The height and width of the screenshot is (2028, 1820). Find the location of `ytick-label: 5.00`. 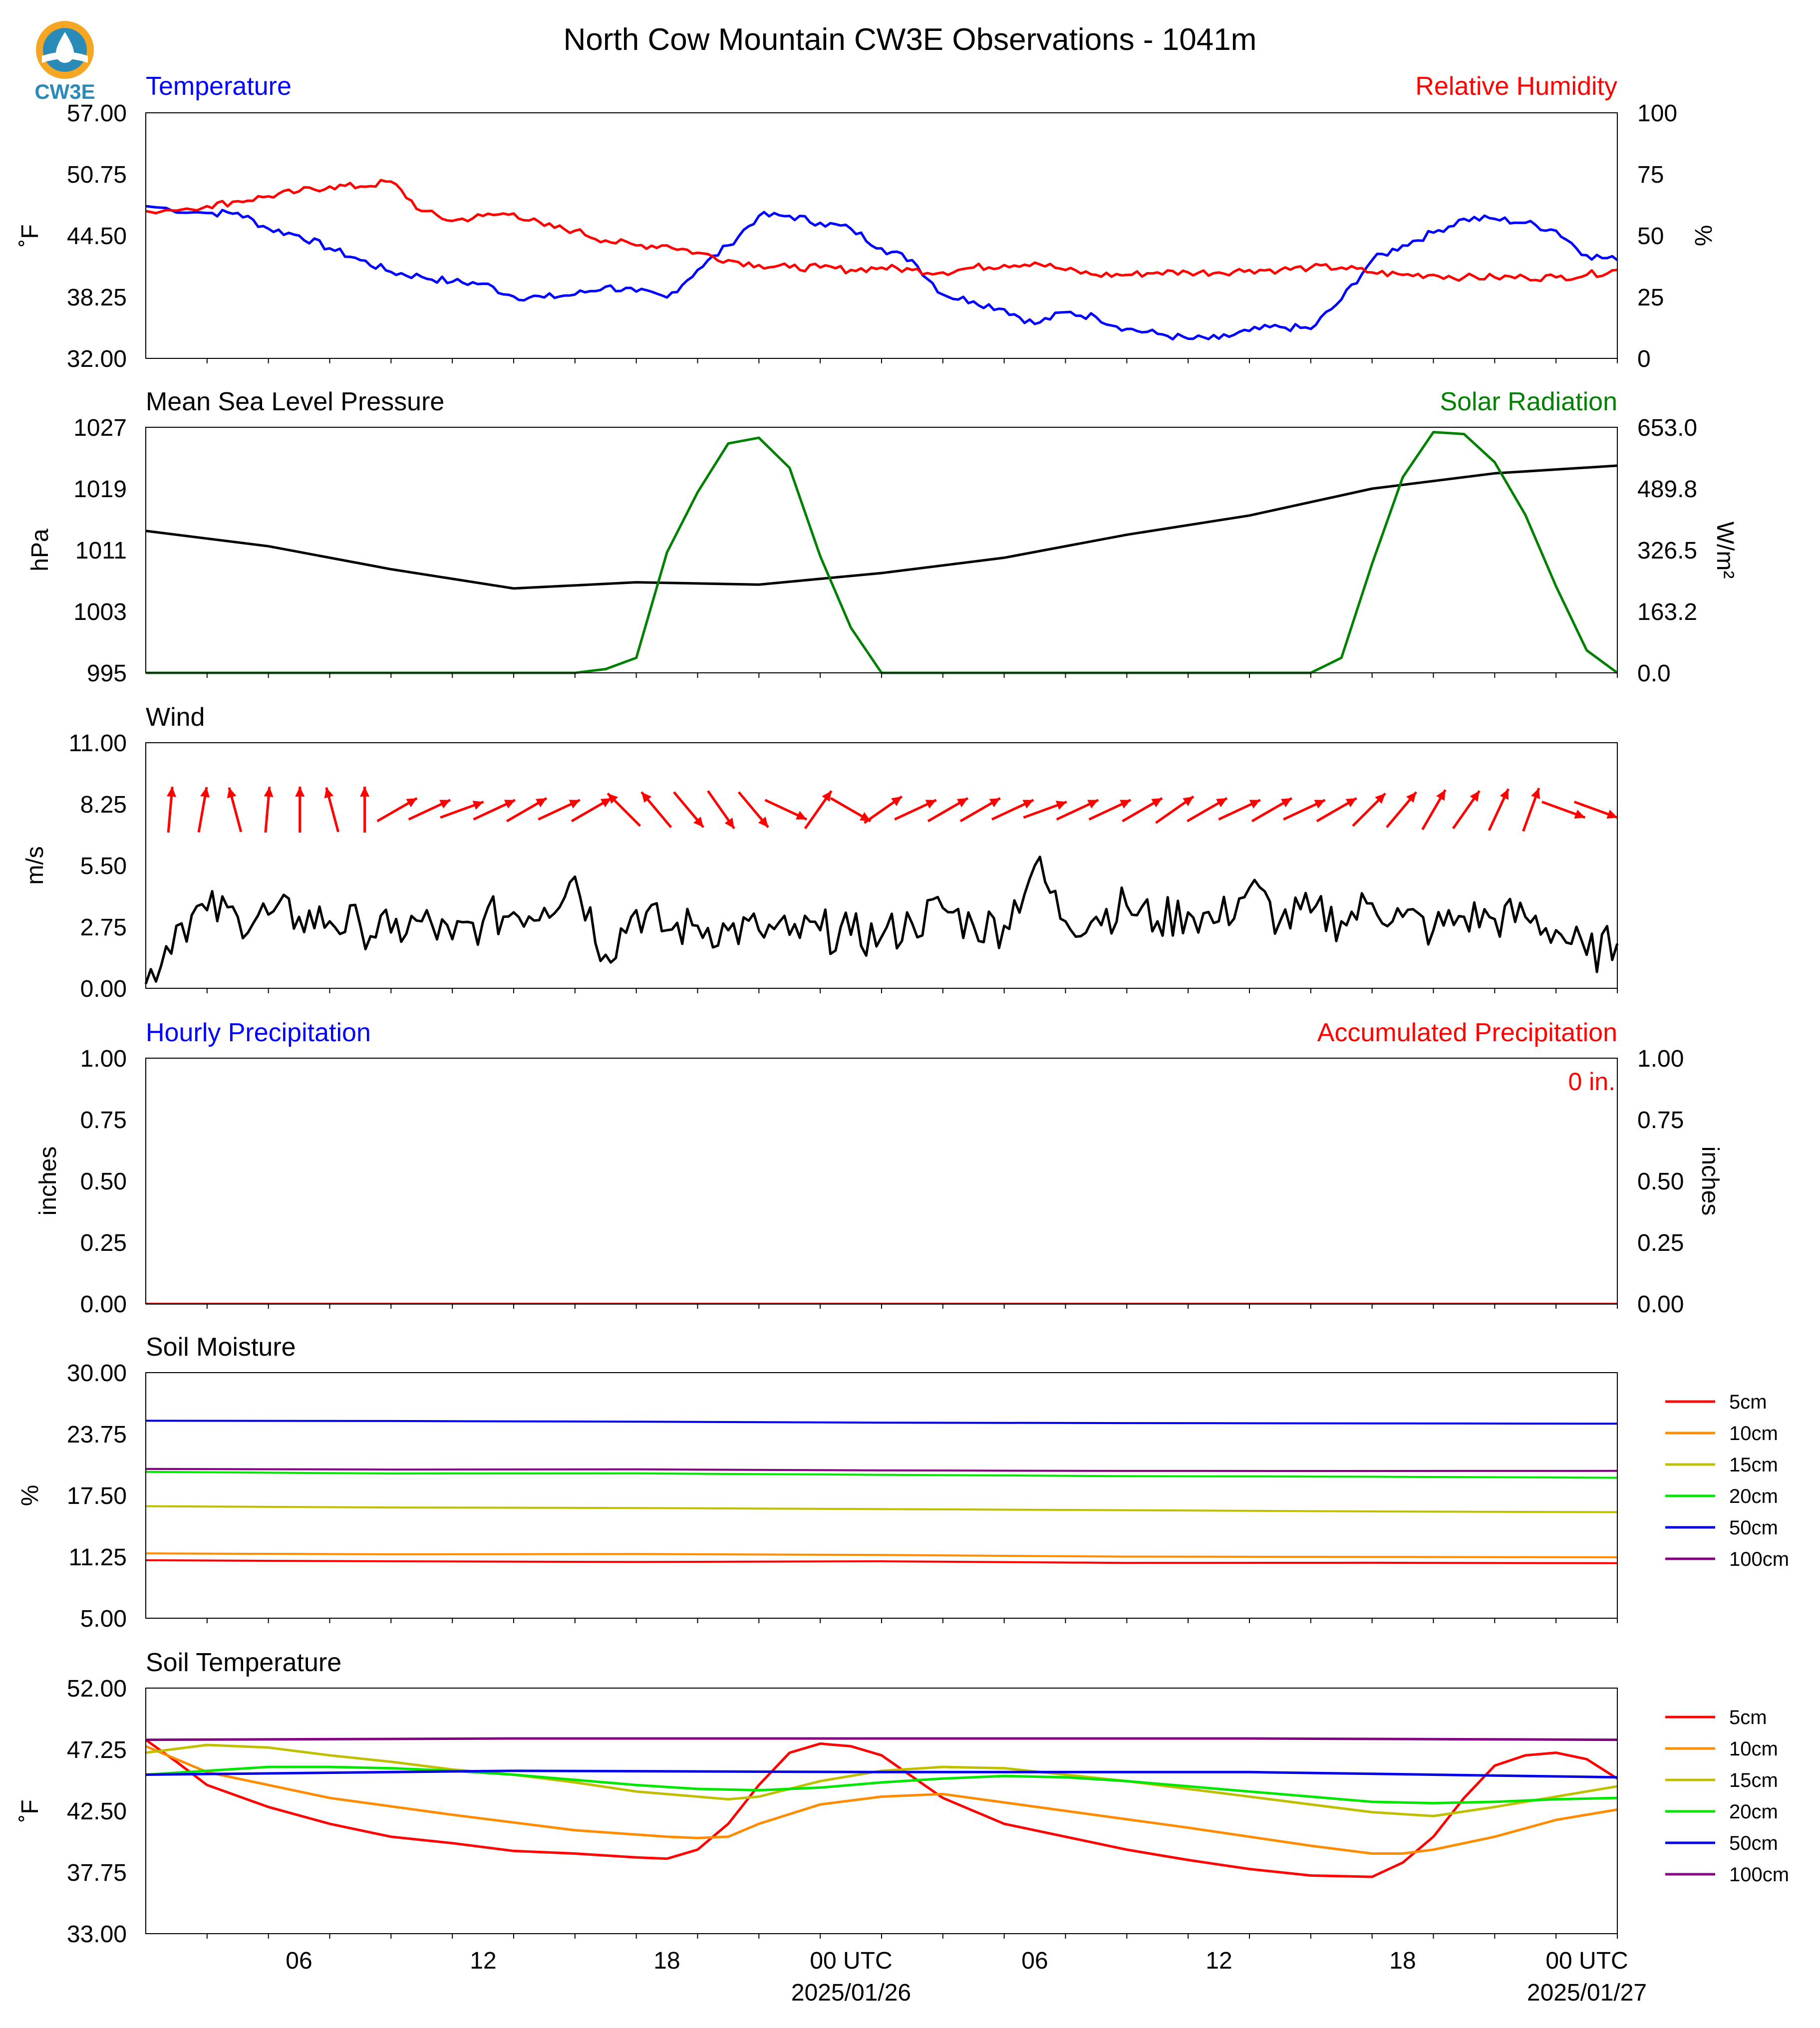

ytick-label: 5.00 is located at coordinates (103, 1619).